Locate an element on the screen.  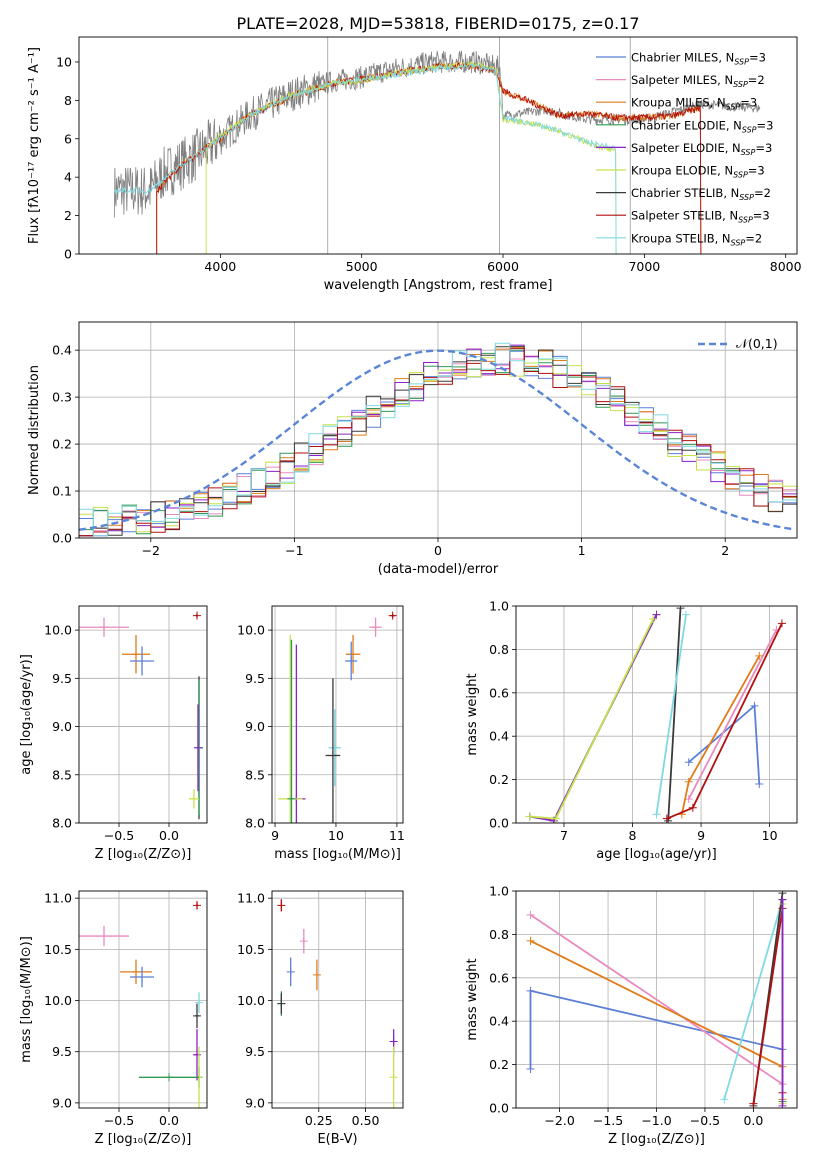
plot-area is located at coordinates (437, 145).